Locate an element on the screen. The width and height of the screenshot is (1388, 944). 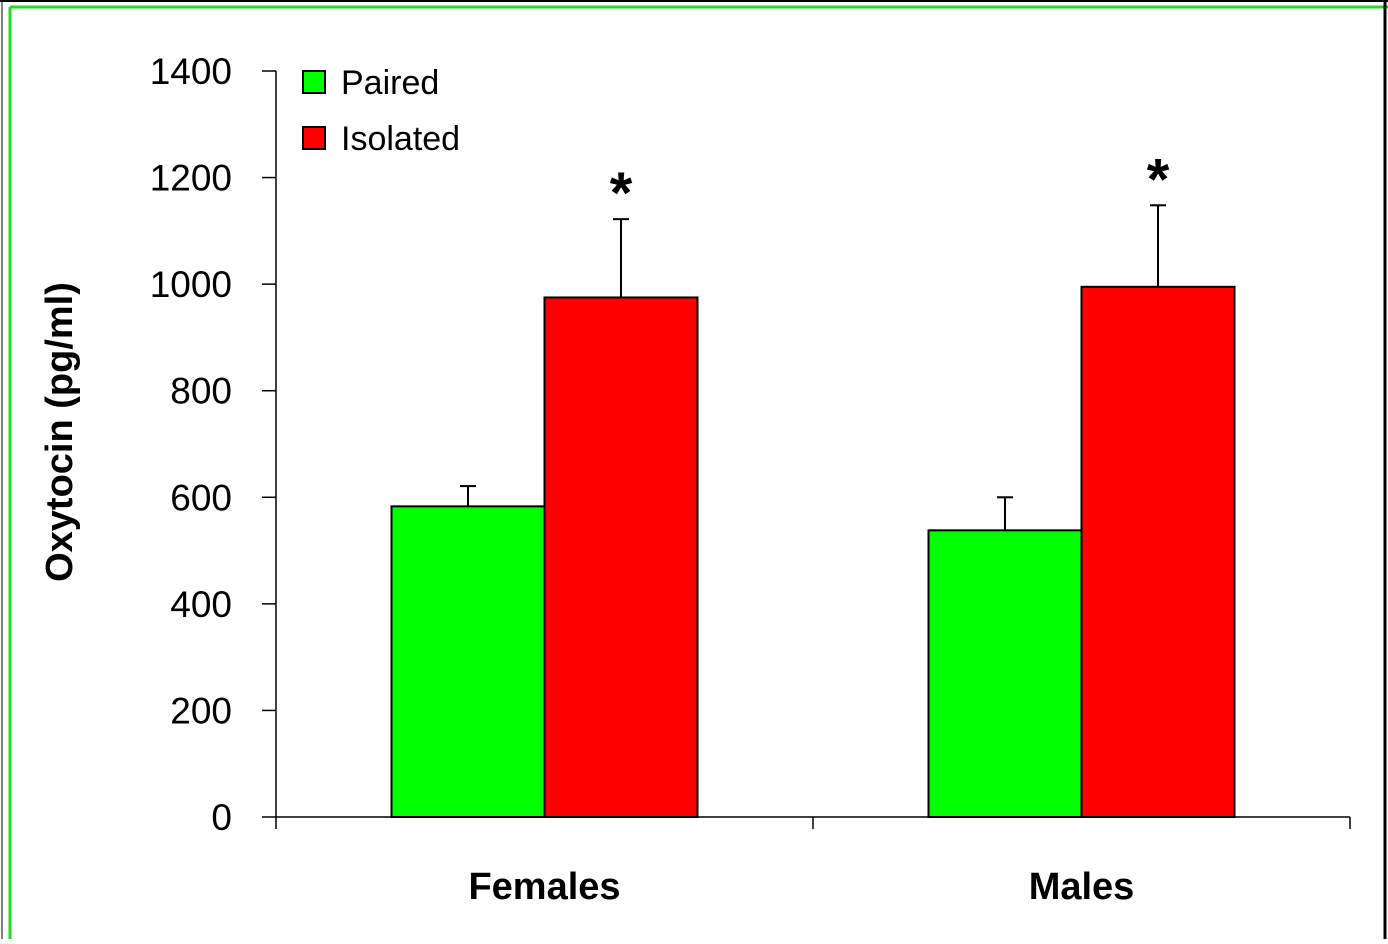
y-tick-label: 1000 is located at coordinates (191, 284).